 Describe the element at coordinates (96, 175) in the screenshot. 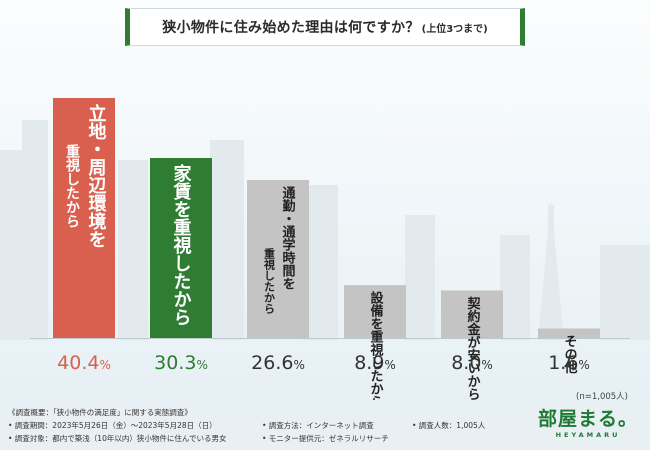

I see `bar-1-label: 立地・周辺環境を` at that location.